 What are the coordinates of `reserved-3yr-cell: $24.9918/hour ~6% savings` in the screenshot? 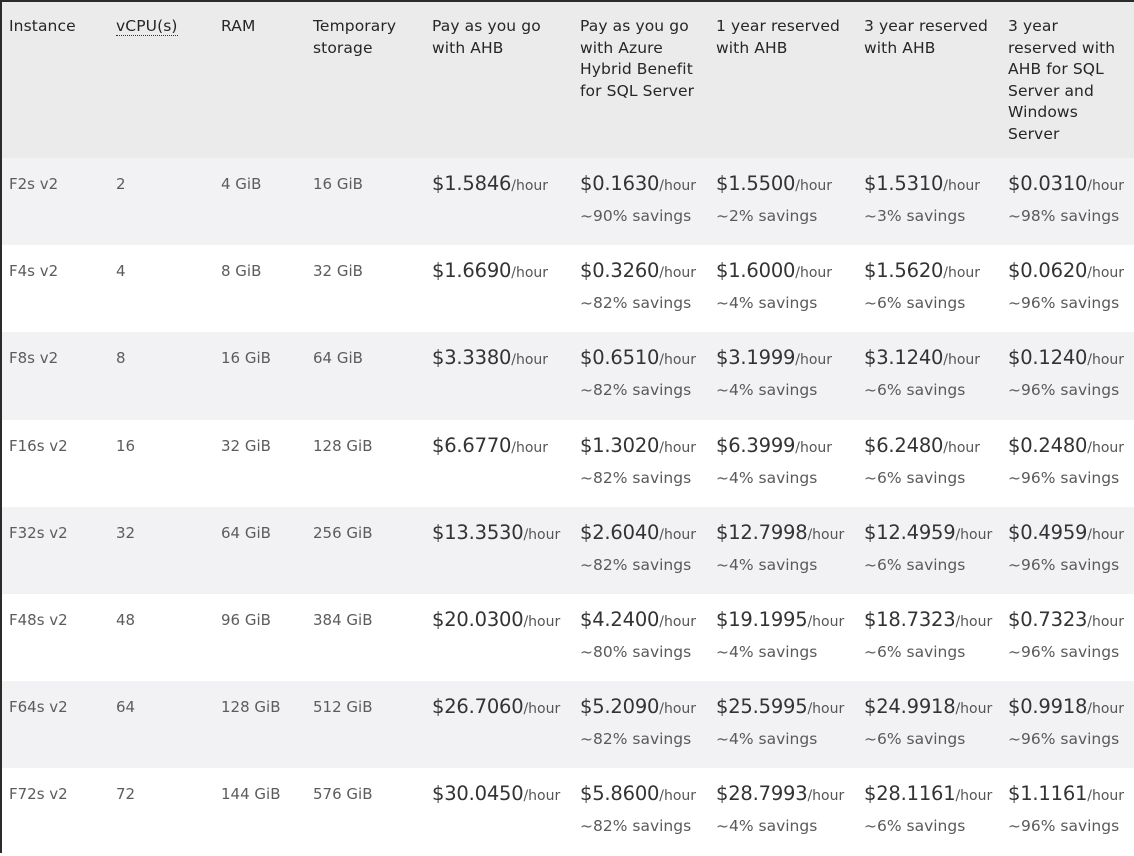 It's located at (929, 724).